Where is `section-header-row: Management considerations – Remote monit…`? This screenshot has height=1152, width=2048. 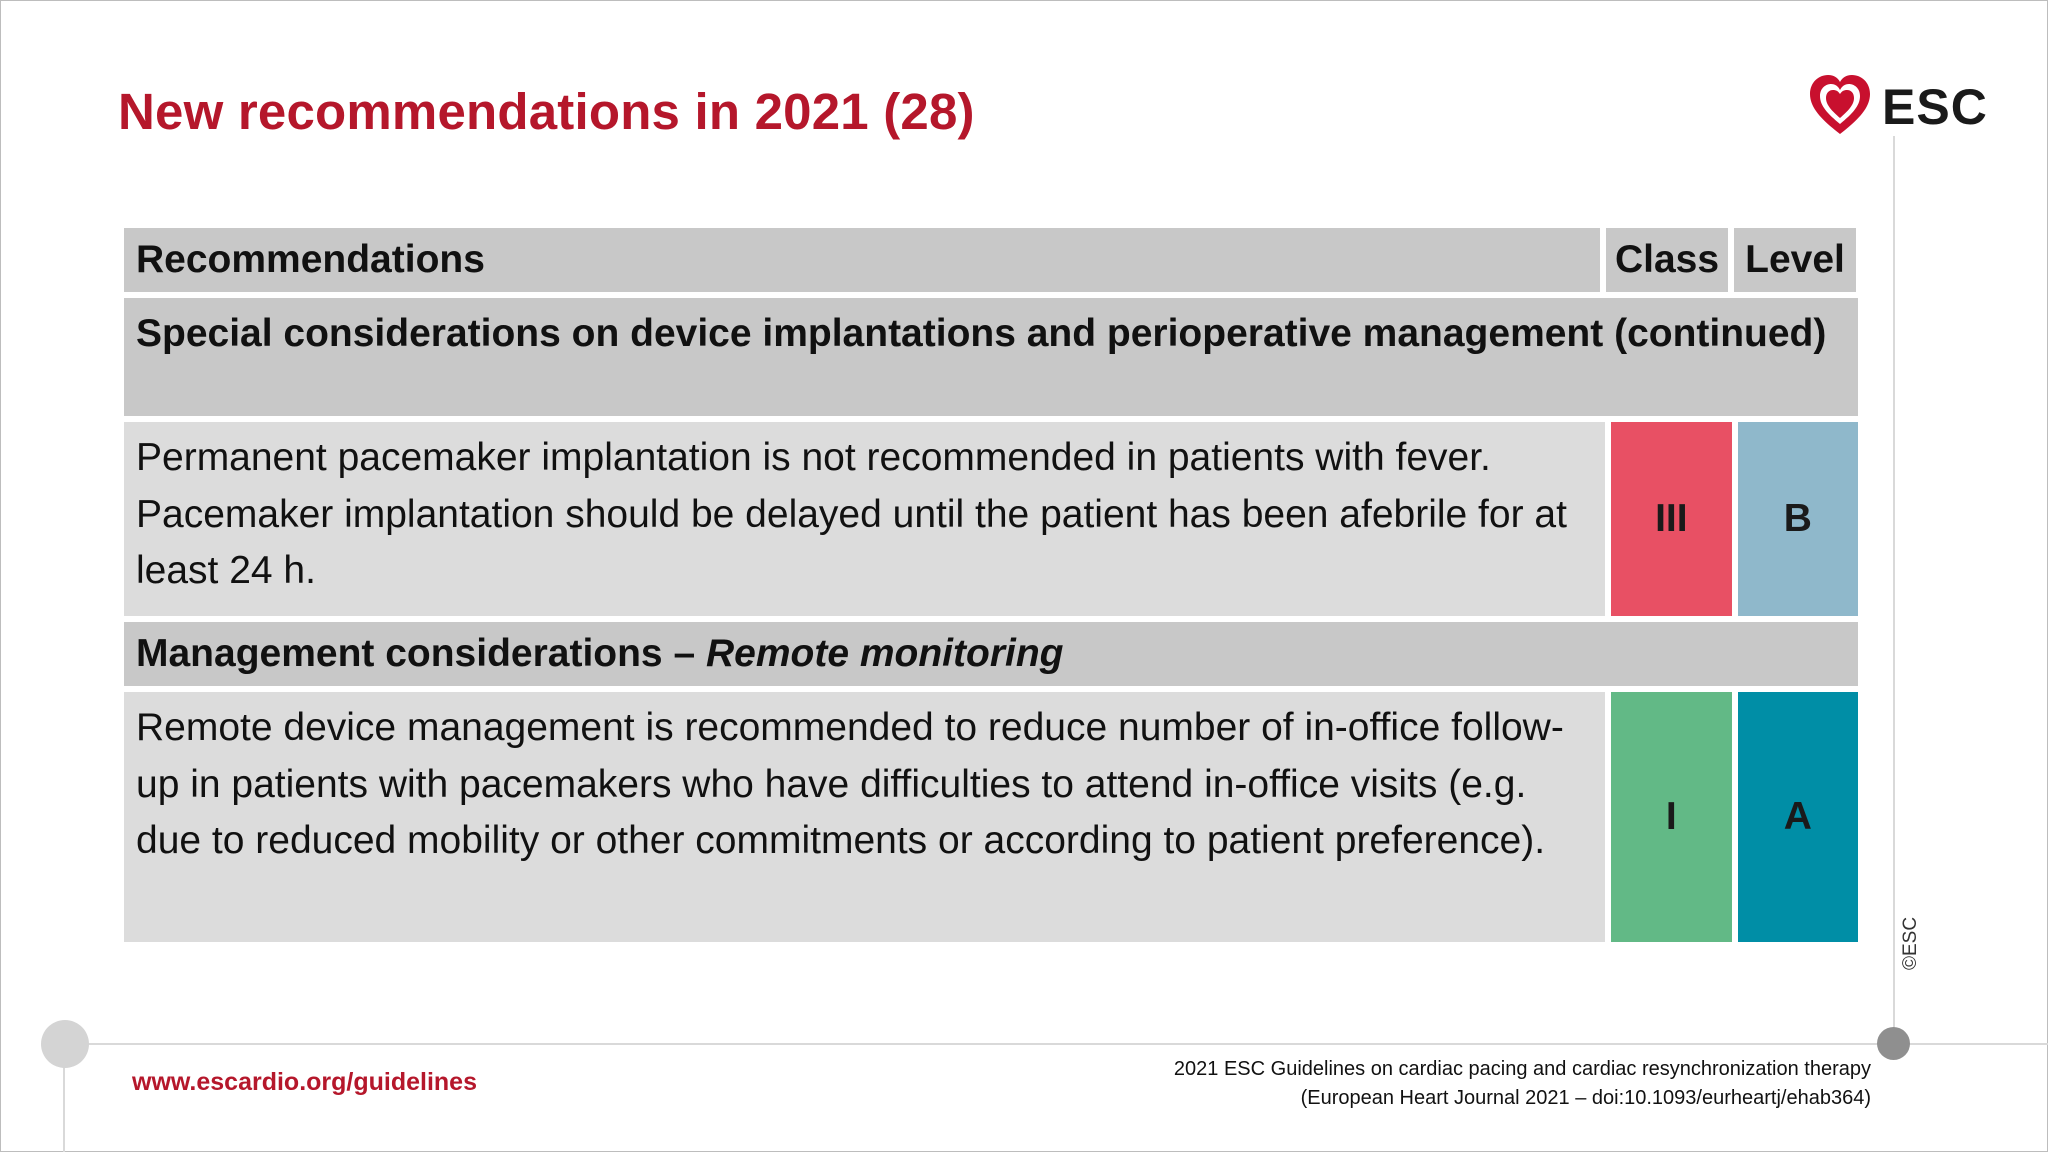
section-header-row: Management considerations – Remote monit… is located at coordinates (991, 654).